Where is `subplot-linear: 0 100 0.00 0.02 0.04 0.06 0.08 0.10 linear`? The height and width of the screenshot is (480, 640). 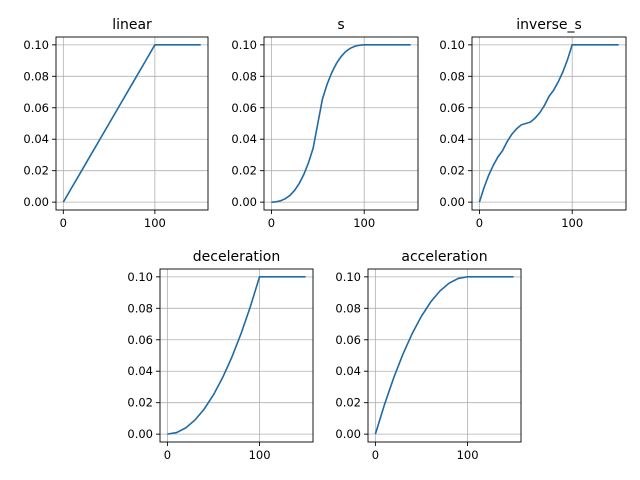
subplot-linear: 0 100 0.00 0.02 0.04 0.06 0.08 0.10 linear is located at coordinates (116, 123).